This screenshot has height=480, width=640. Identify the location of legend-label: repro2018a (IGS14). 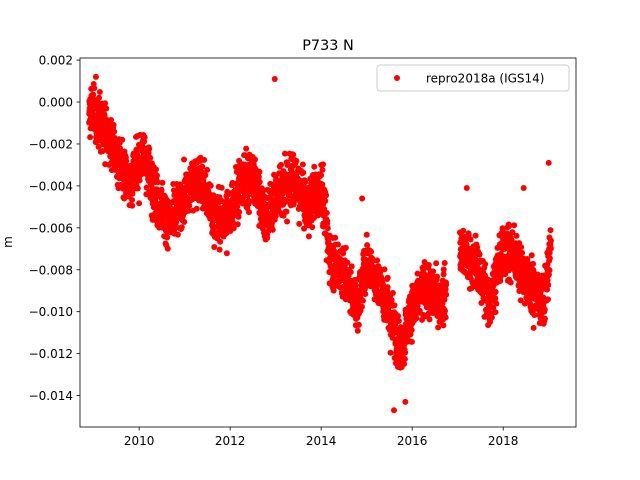
(485, 79).